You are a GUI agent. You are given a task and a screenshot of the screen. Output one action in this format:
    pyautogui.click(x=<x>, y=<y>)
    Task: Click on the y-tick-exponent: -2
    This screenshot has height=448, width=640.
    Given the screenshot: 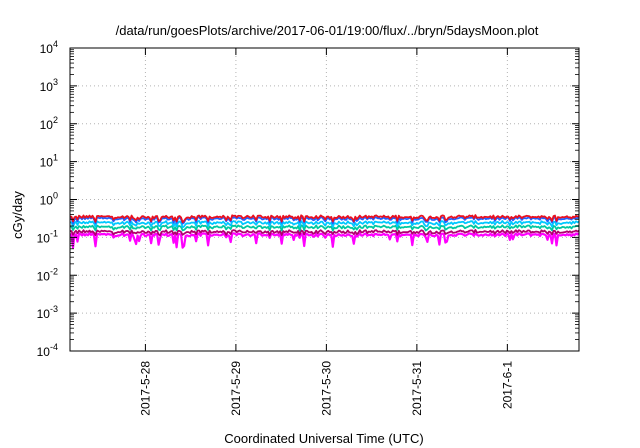 What is the action you would take?
    pyautogui.click(x=54, y=271)
    